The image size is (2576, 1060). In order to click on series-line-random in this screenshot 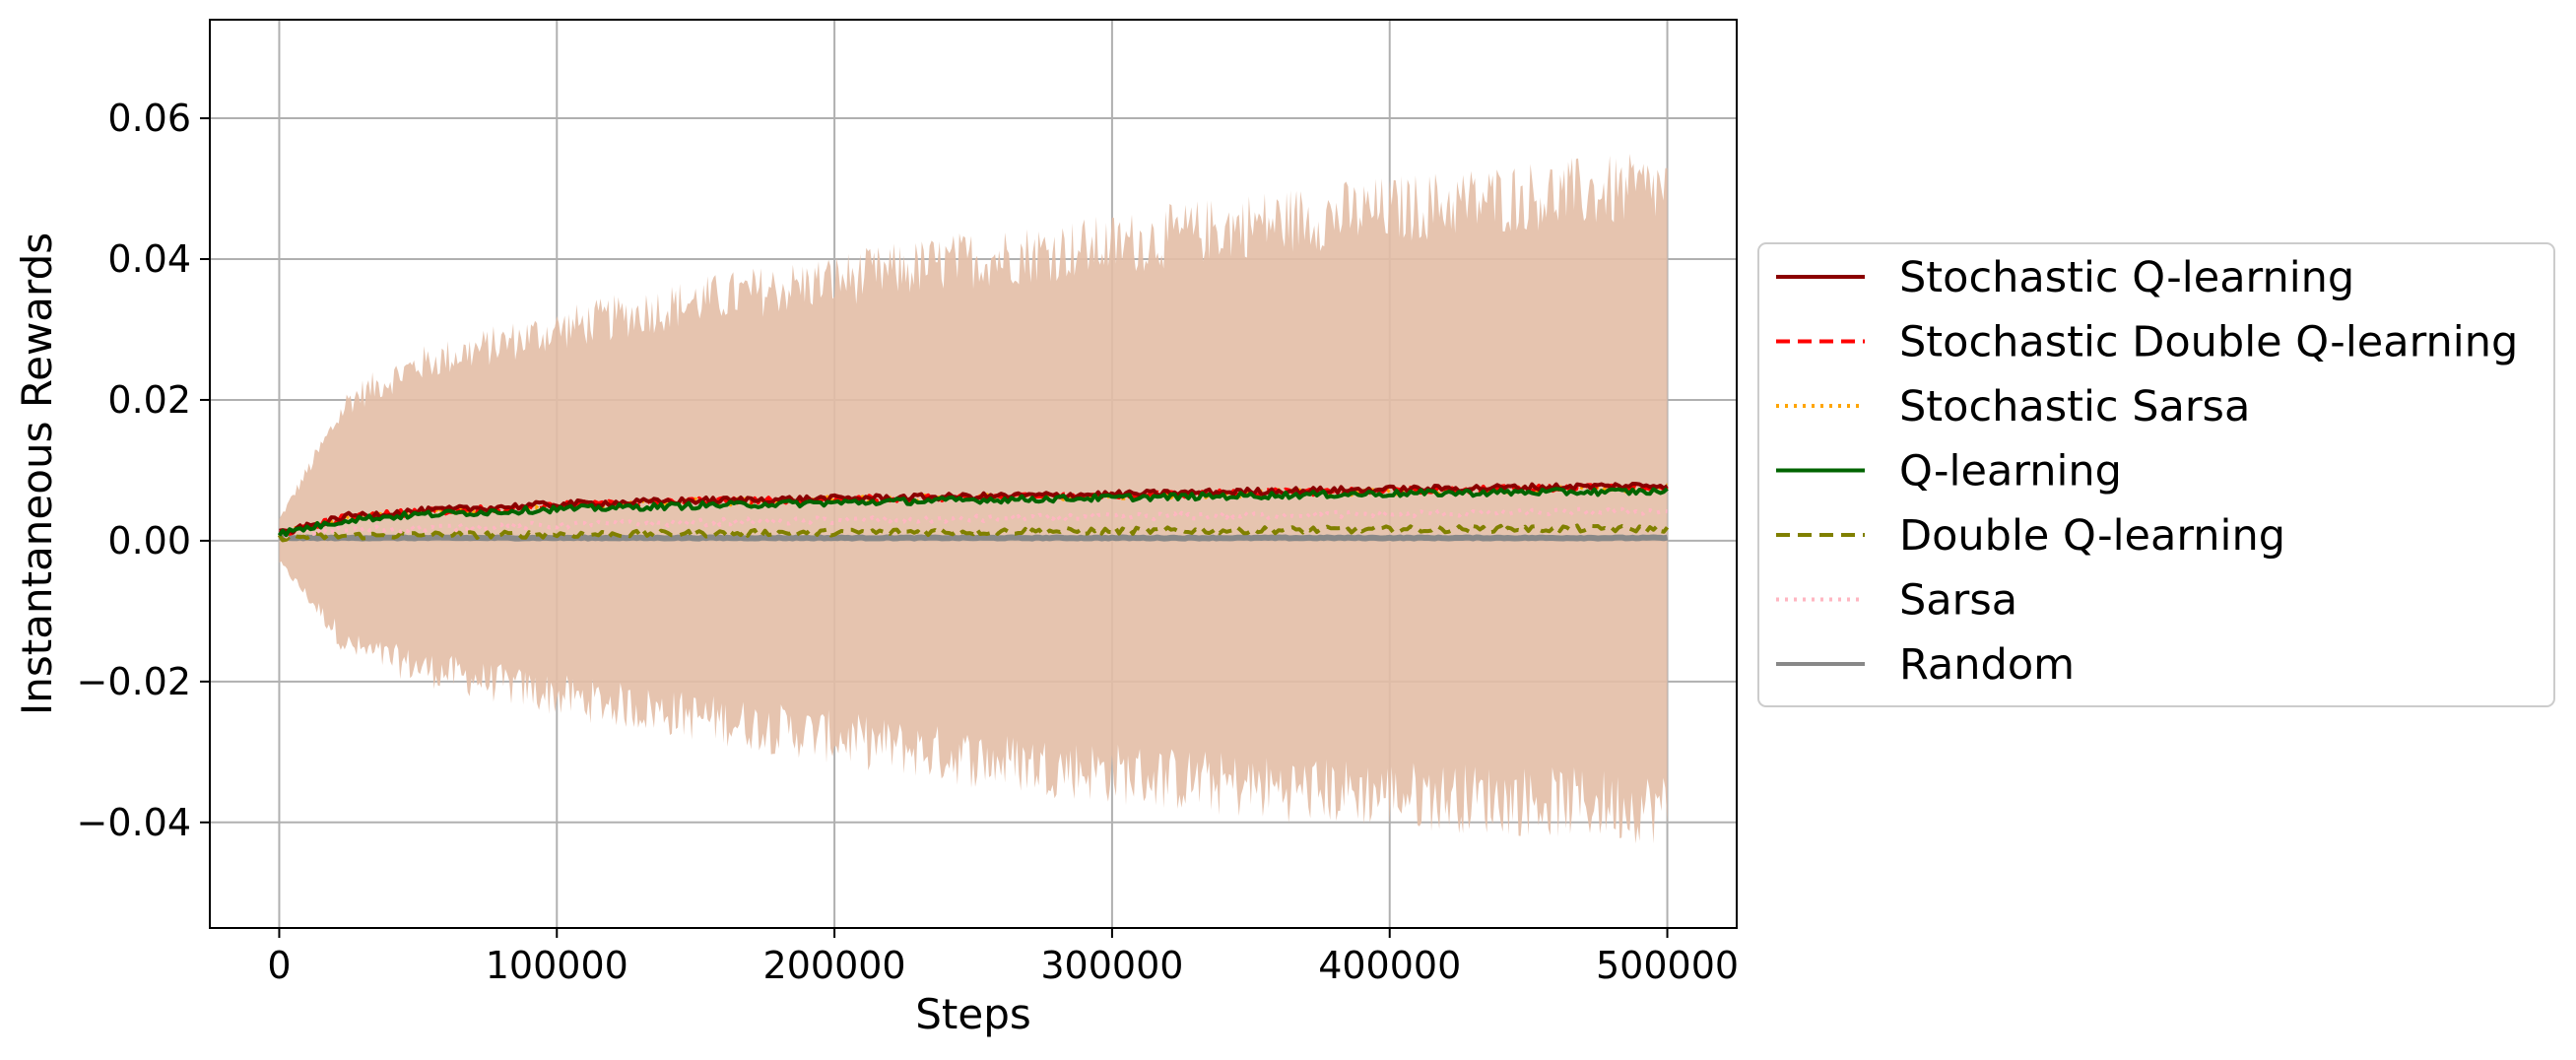, I will do `click(974, 538)`.